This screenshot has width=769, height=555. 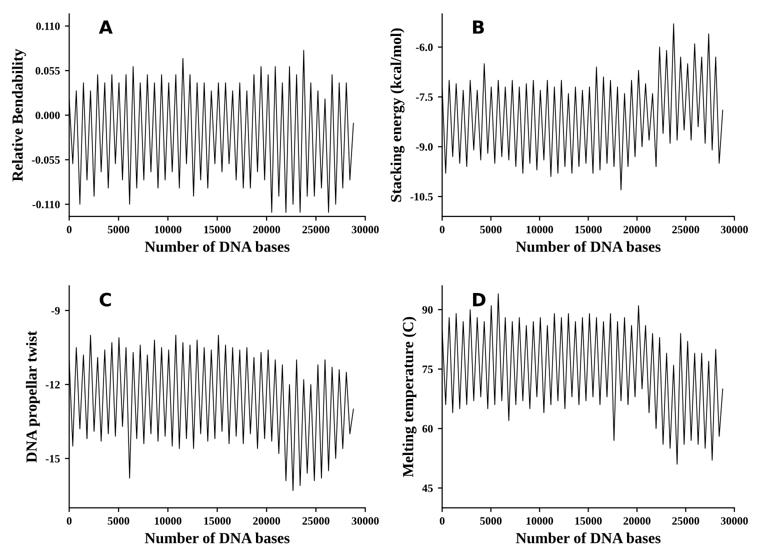 What do you see at coordinates (105, 299) in the screenshot?
I see `chart-title: C` at bounding box center [105, 299].